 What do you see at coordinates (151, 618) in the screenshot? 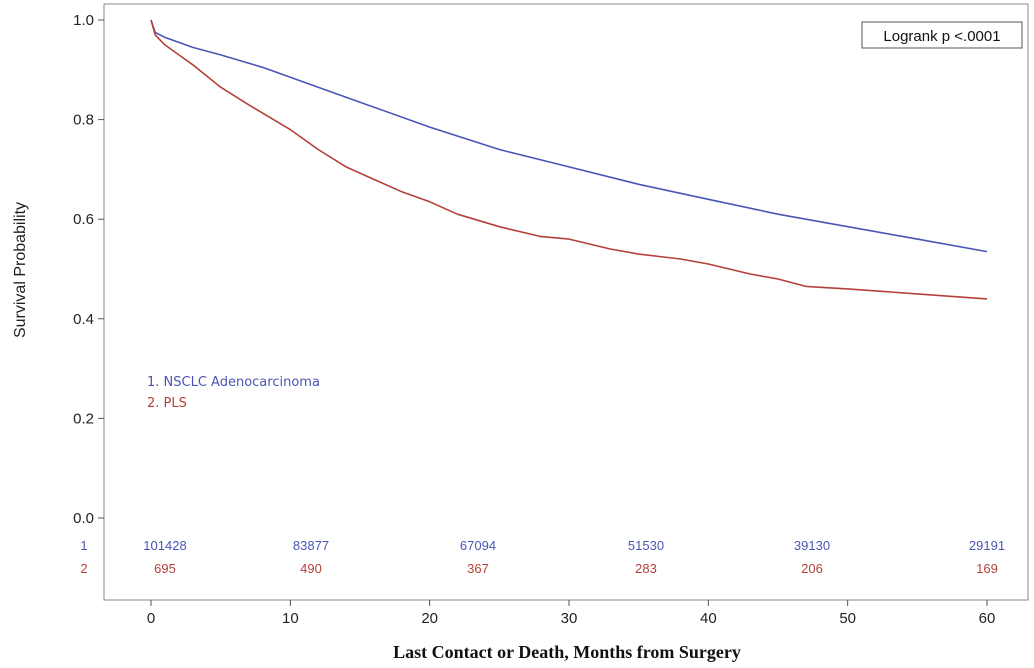
I see `x-tick-label: 0` at bounding box center [151, 618].